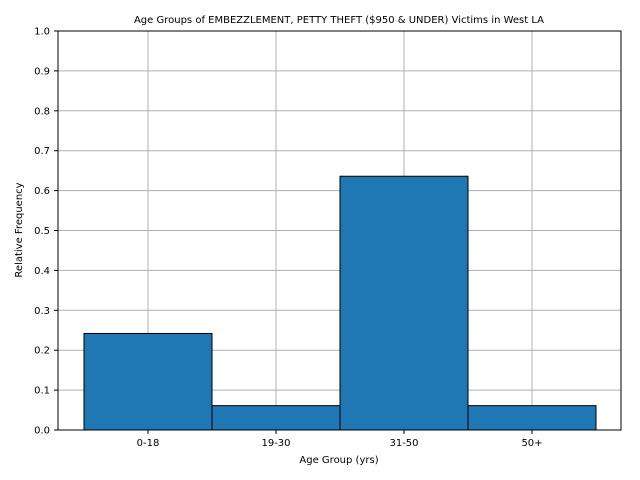 The image size is (640, 480). Describe the element at coordinates (42, 271) in the screenshot. I see `y-tick-label: 0.4` at that location.